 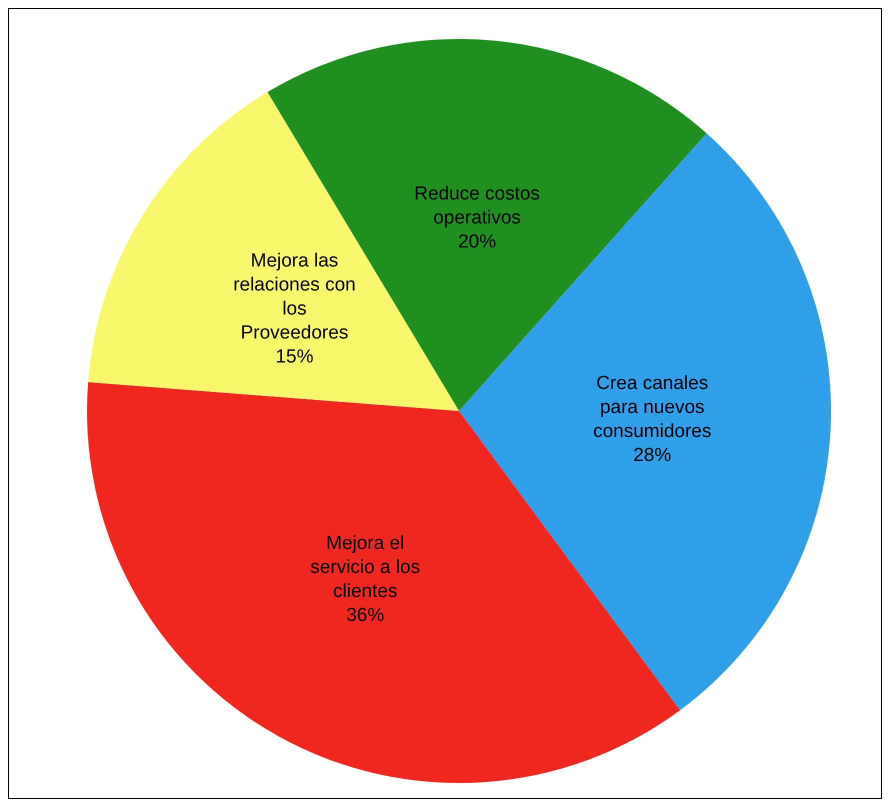 I want to click on data-label: 28%, so click(x=652, y=455).